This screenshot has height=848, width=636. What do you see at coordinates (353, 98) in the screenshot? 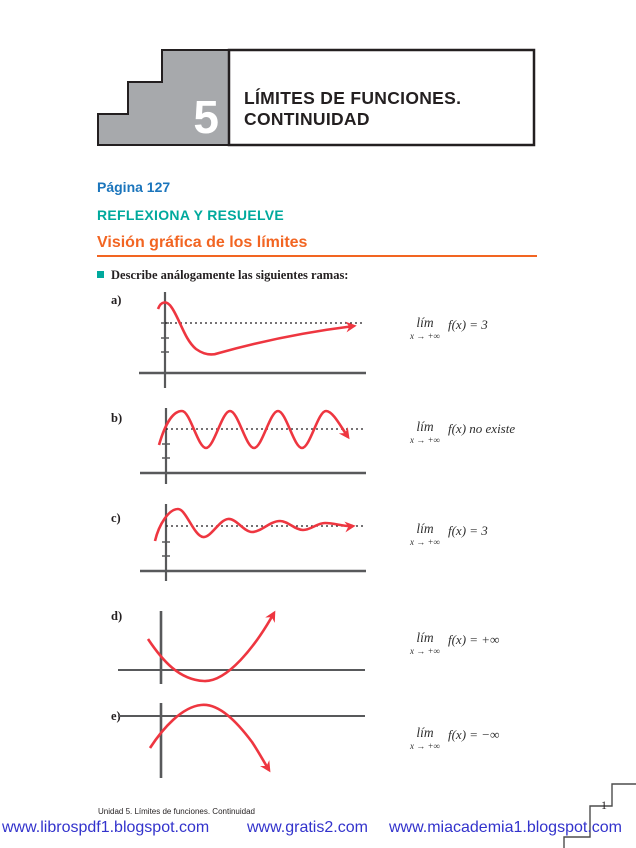
I see `chapter-title-line1: LÍMITES DE FUNCIONES.` at bounding box center [353, 98].